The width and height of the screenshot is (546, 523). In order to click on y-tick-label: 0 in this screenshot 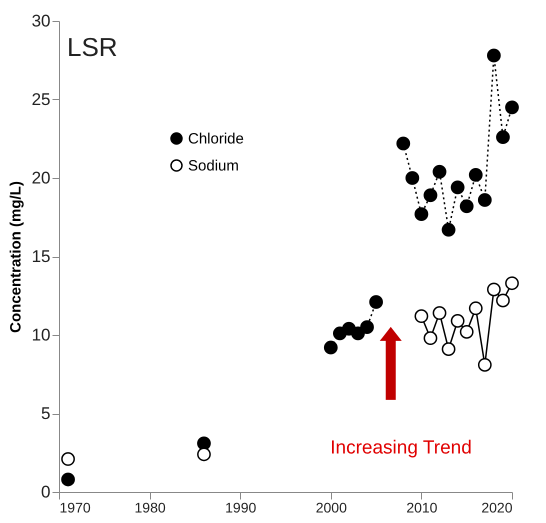, I will do `click(45, 492)`.